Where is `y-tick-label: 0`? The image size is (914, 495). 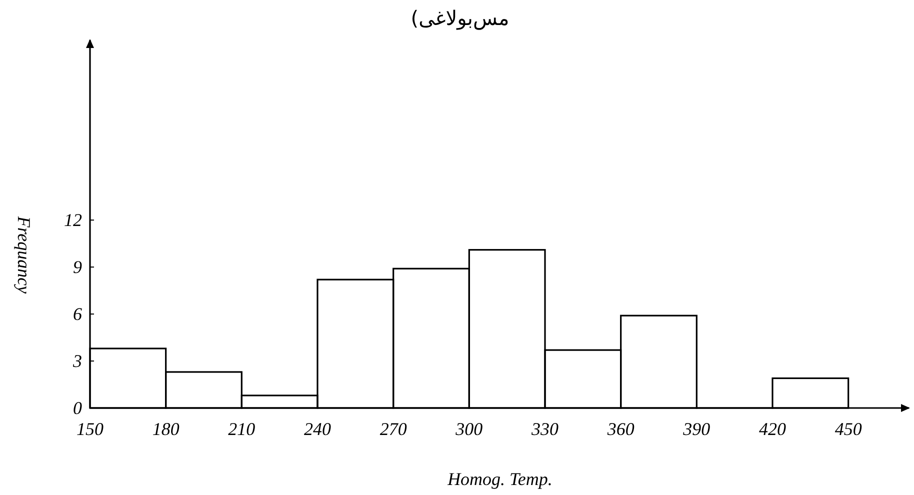
y-tick-label: 0 is located at coordinates (77, 408).